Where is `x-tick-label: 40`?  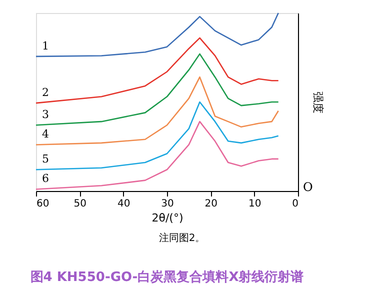 x-tick-label: 40 is located at coordinates (123, 204).